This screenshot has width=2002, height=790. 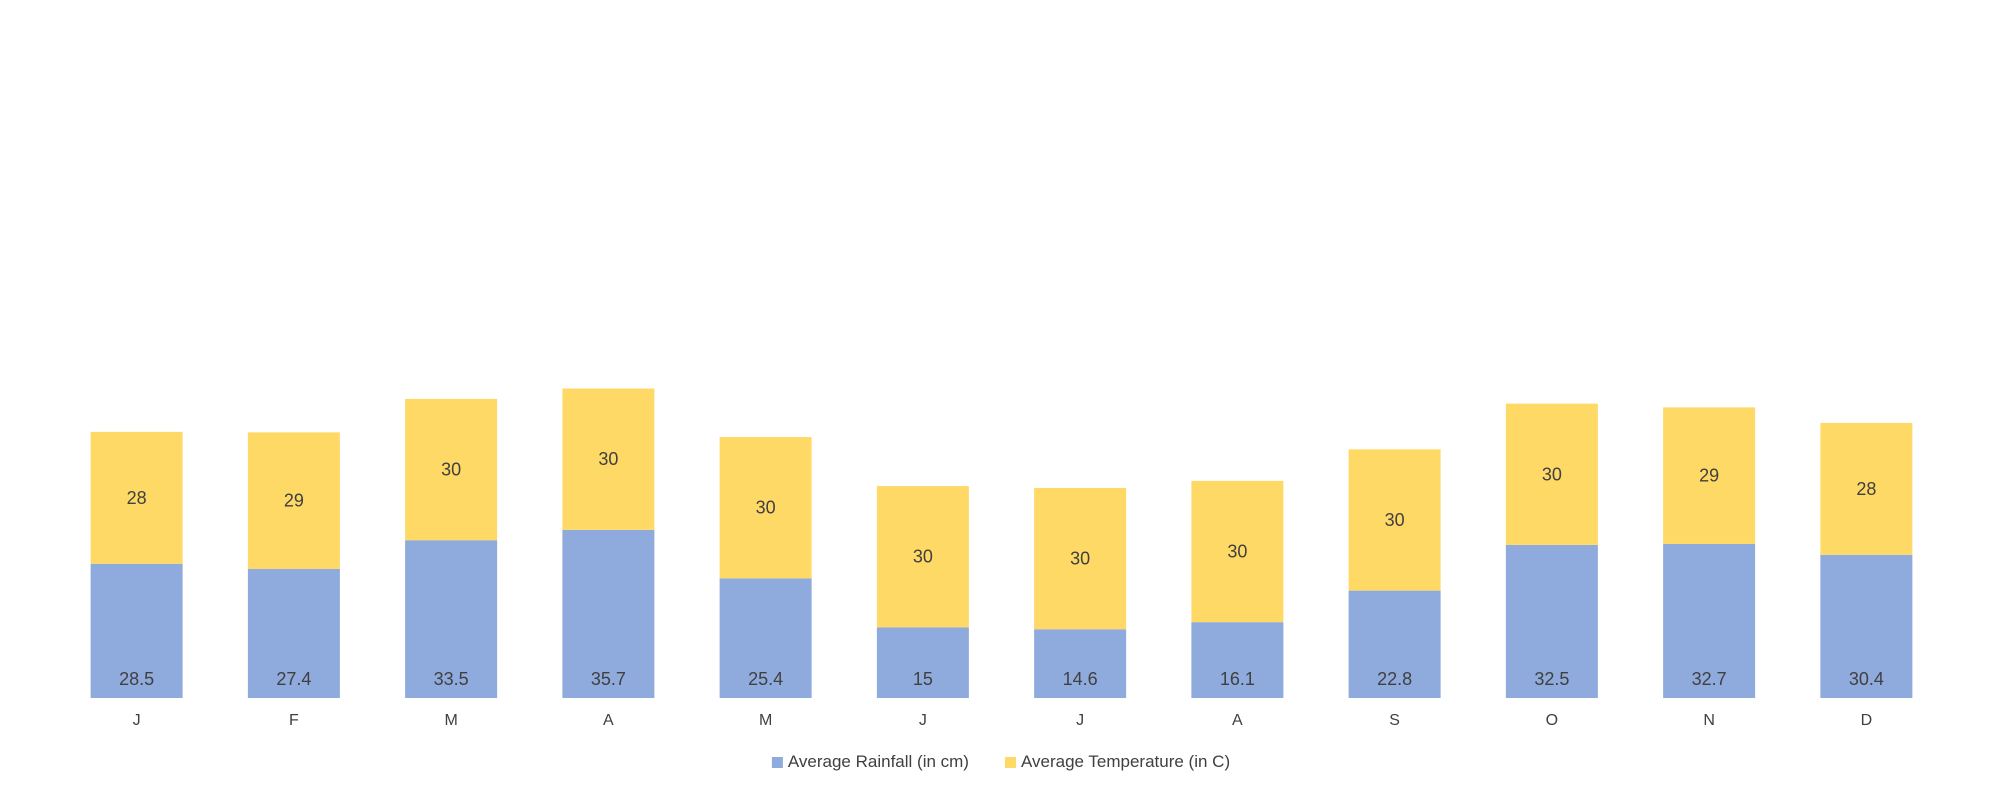 I want to click on legend-label: Average Rainfall (in cm), so click(x=878, y=761).